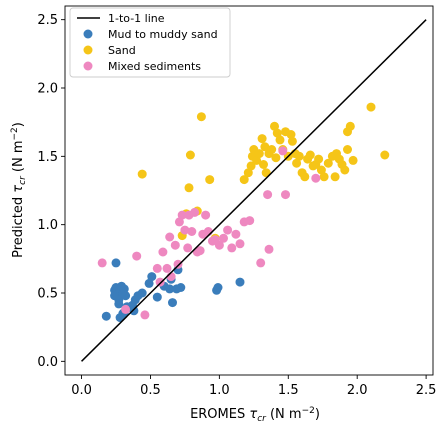 The height and width of the screenshot is (431, 437). What do you see at coordinates (426, 390) in the screenshot?
I see `x-tick-label-5: 2.5` at bounding box center [426, 390].